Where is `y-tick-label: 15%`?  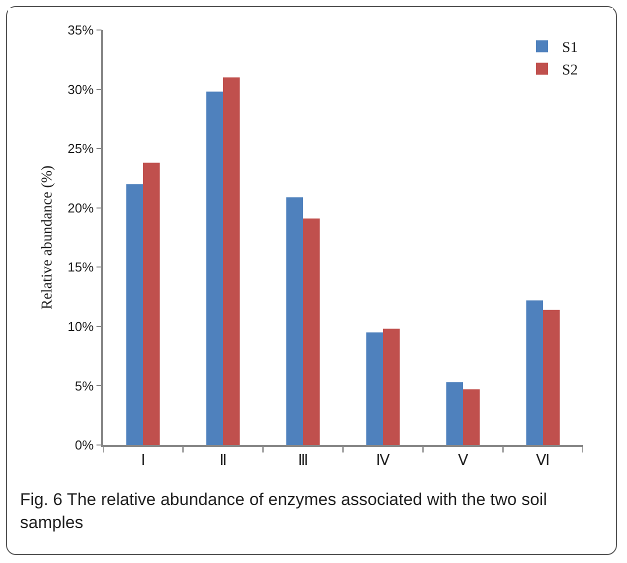 y-tick-label: 15% is located at coordinates (81, 267).